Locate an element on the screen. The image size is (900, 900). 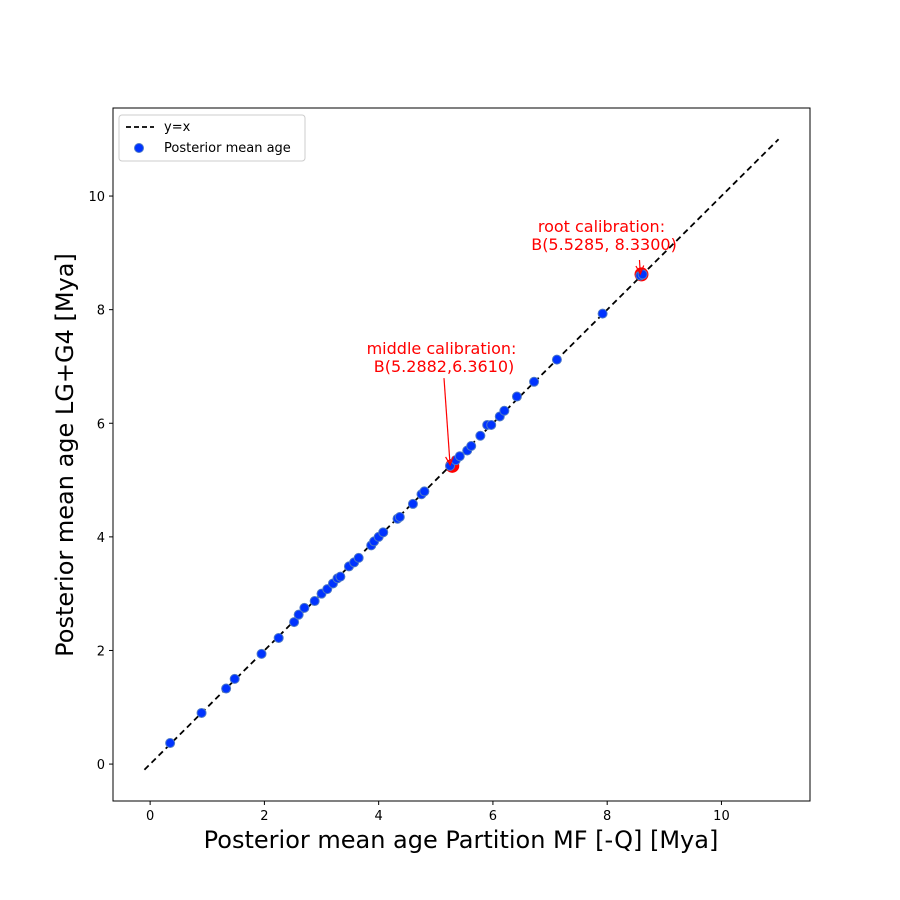
annotation-line: middle calibration: is located at coordinates (442, 348).